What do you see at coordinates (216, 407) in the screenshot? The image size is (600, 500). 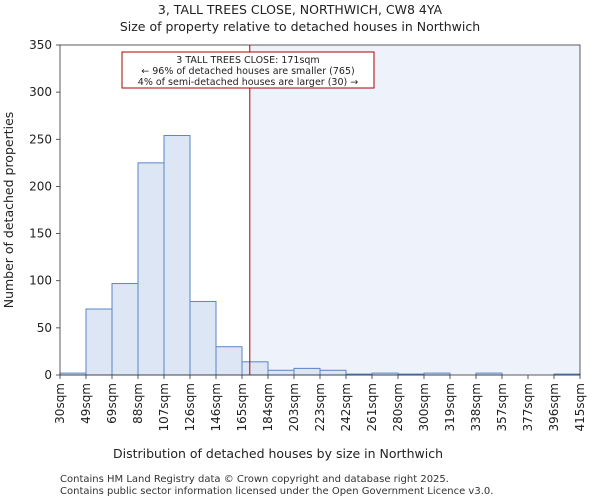 I see `x-tick-label: 146sqm` at bounding box center [216, 407].